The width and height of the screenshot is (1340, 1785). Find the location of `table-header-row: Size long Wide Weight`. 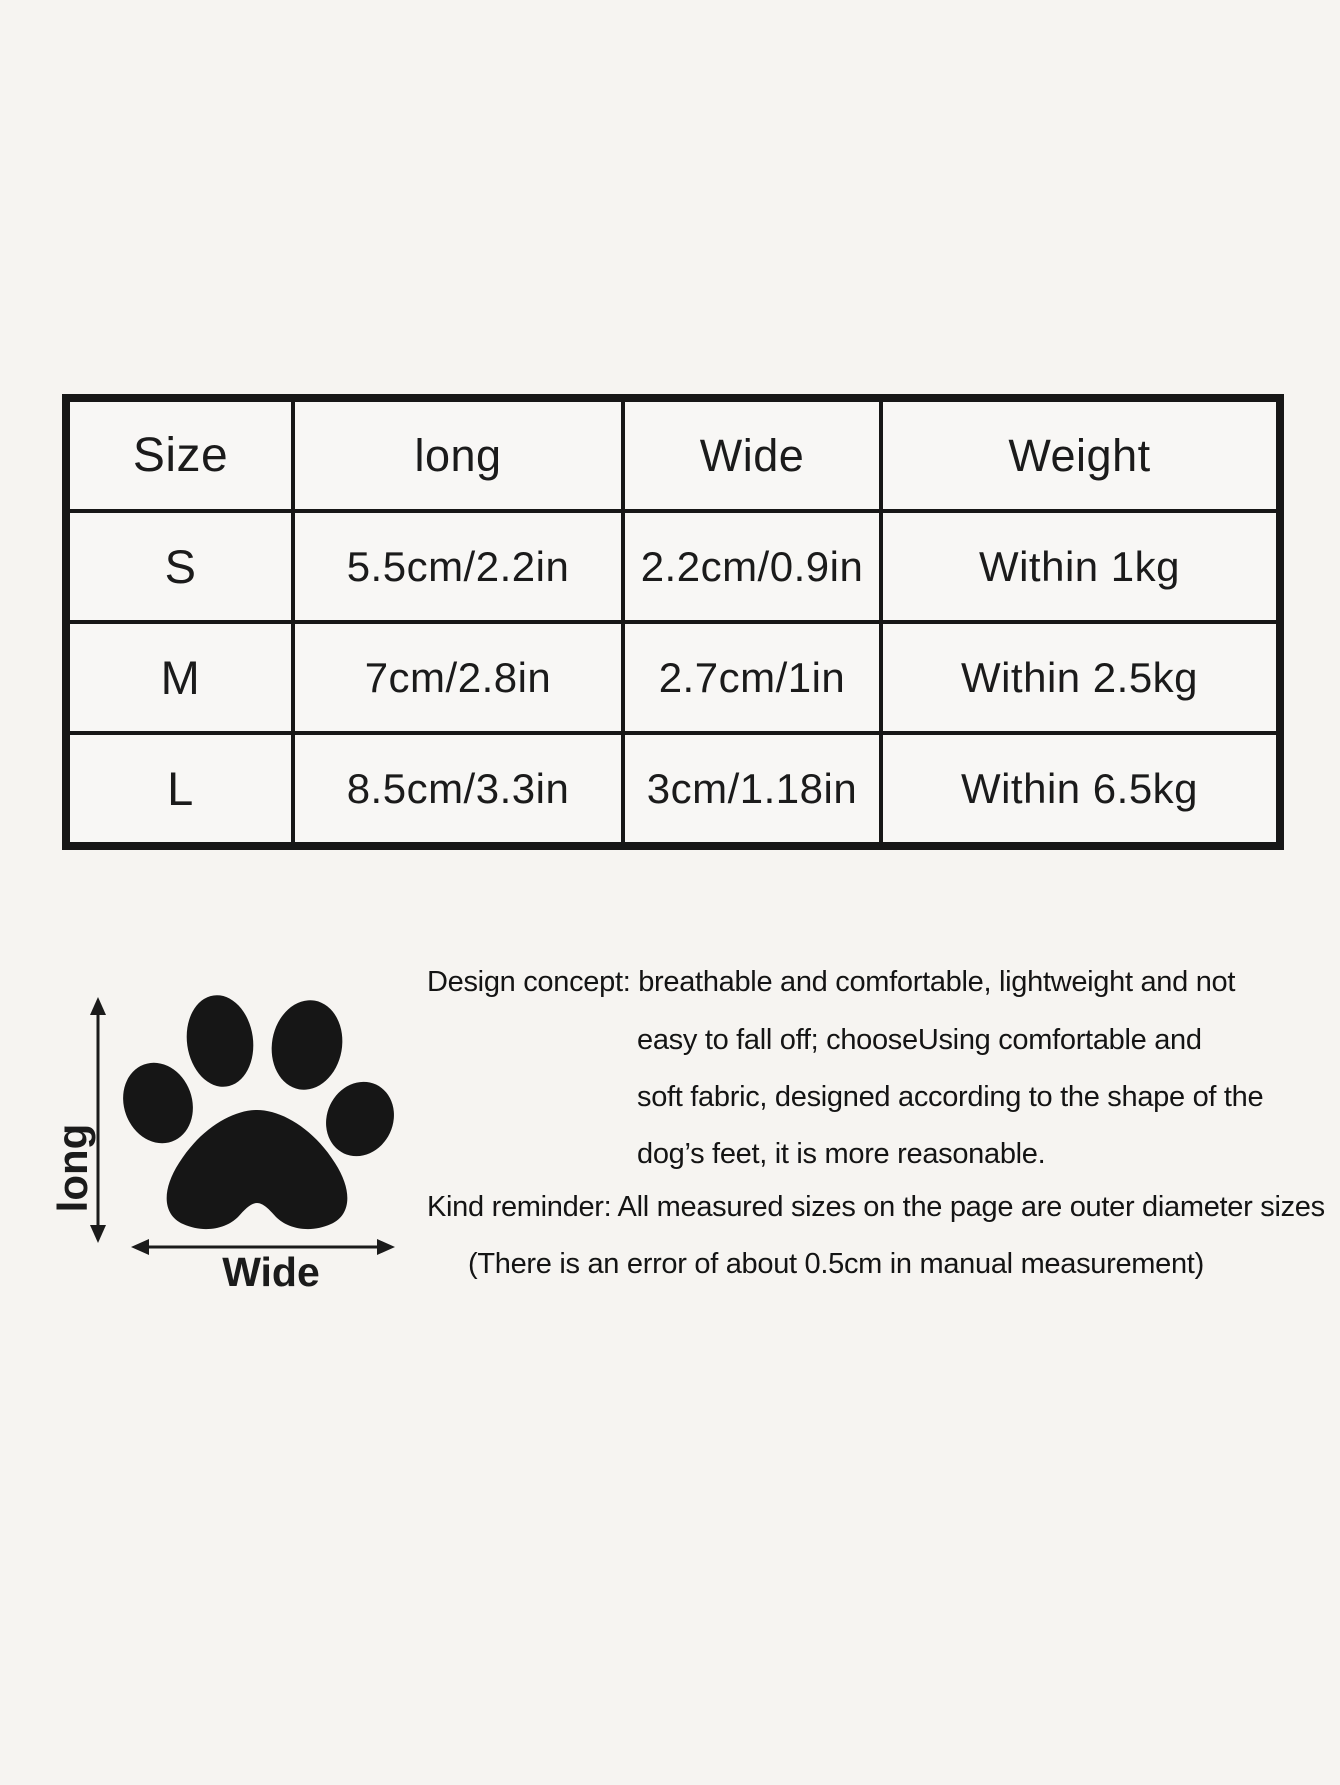

table-header-row: Size long Wide Weight is located at coordinates (673, 457).